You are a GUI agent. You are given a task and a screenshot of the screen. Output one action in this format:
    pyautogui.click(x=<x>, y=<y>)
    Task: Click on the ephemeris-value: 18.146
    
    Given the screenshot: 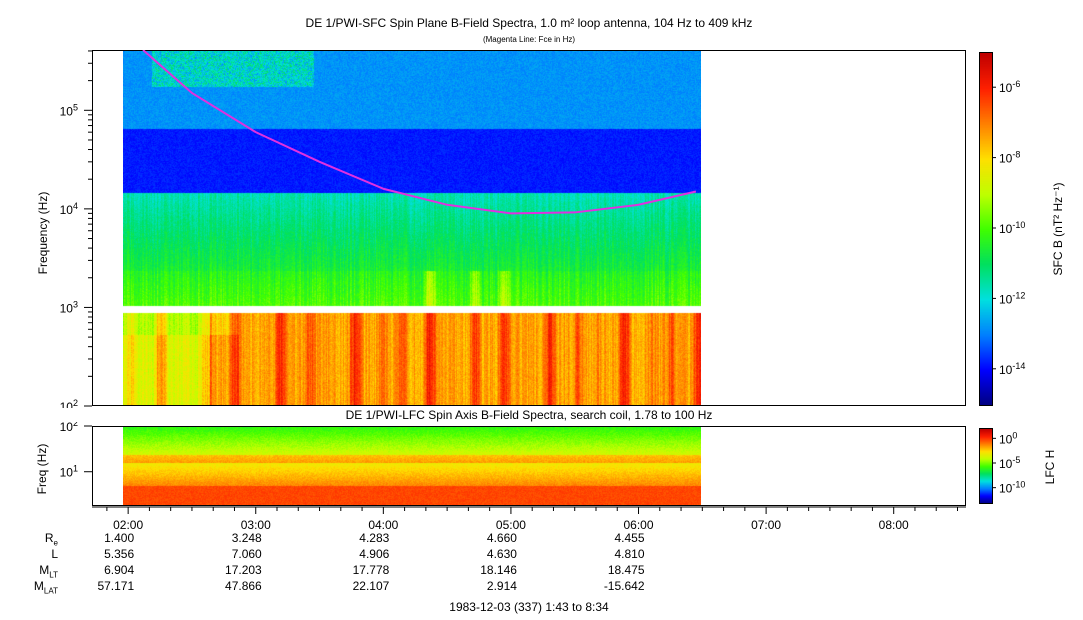 What is the action you would take?
    pyautogui.click(x=498, y=570)
    